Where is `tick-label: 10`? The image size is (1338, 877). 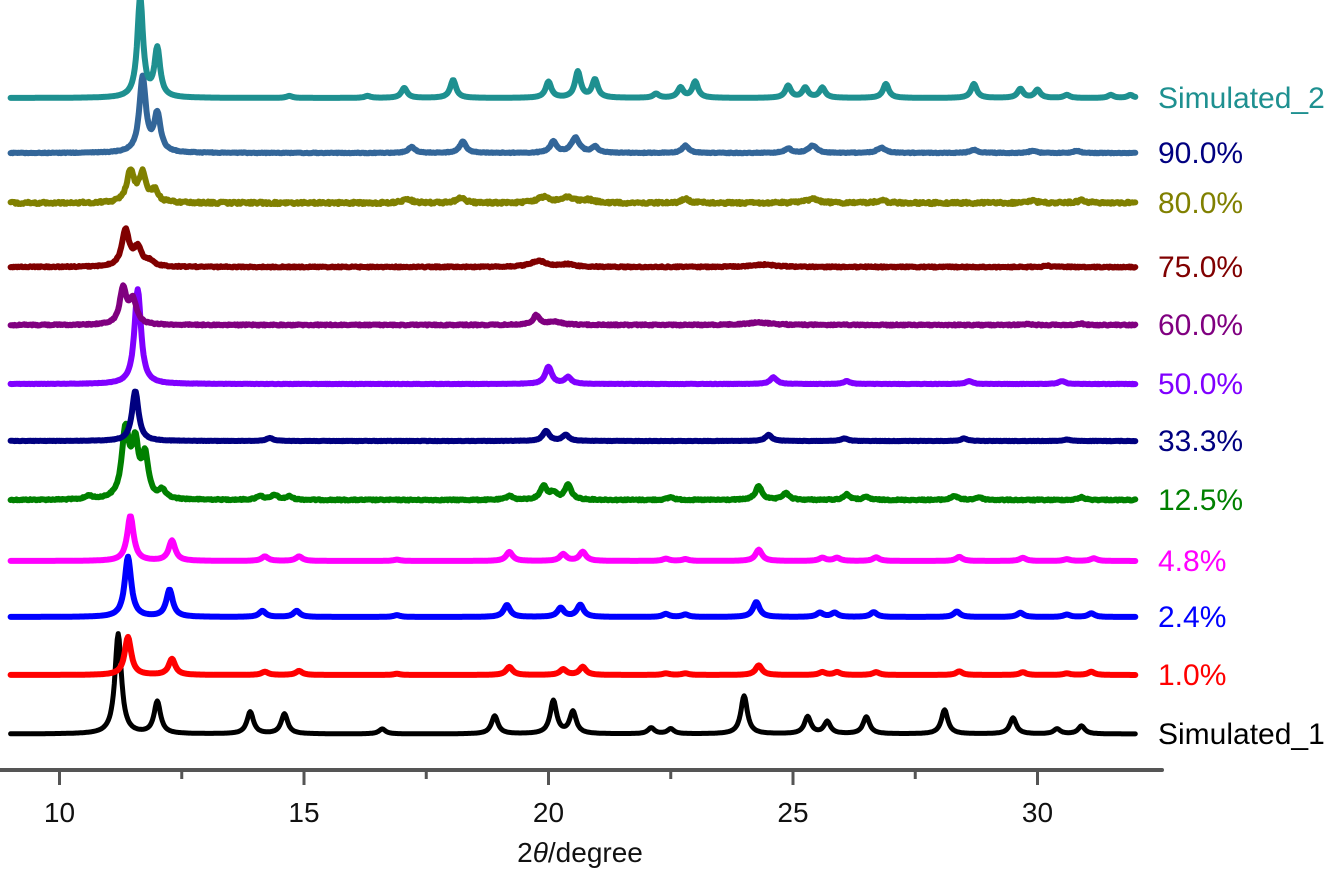
tick-label: 10 is located at coordinates (59, 812).